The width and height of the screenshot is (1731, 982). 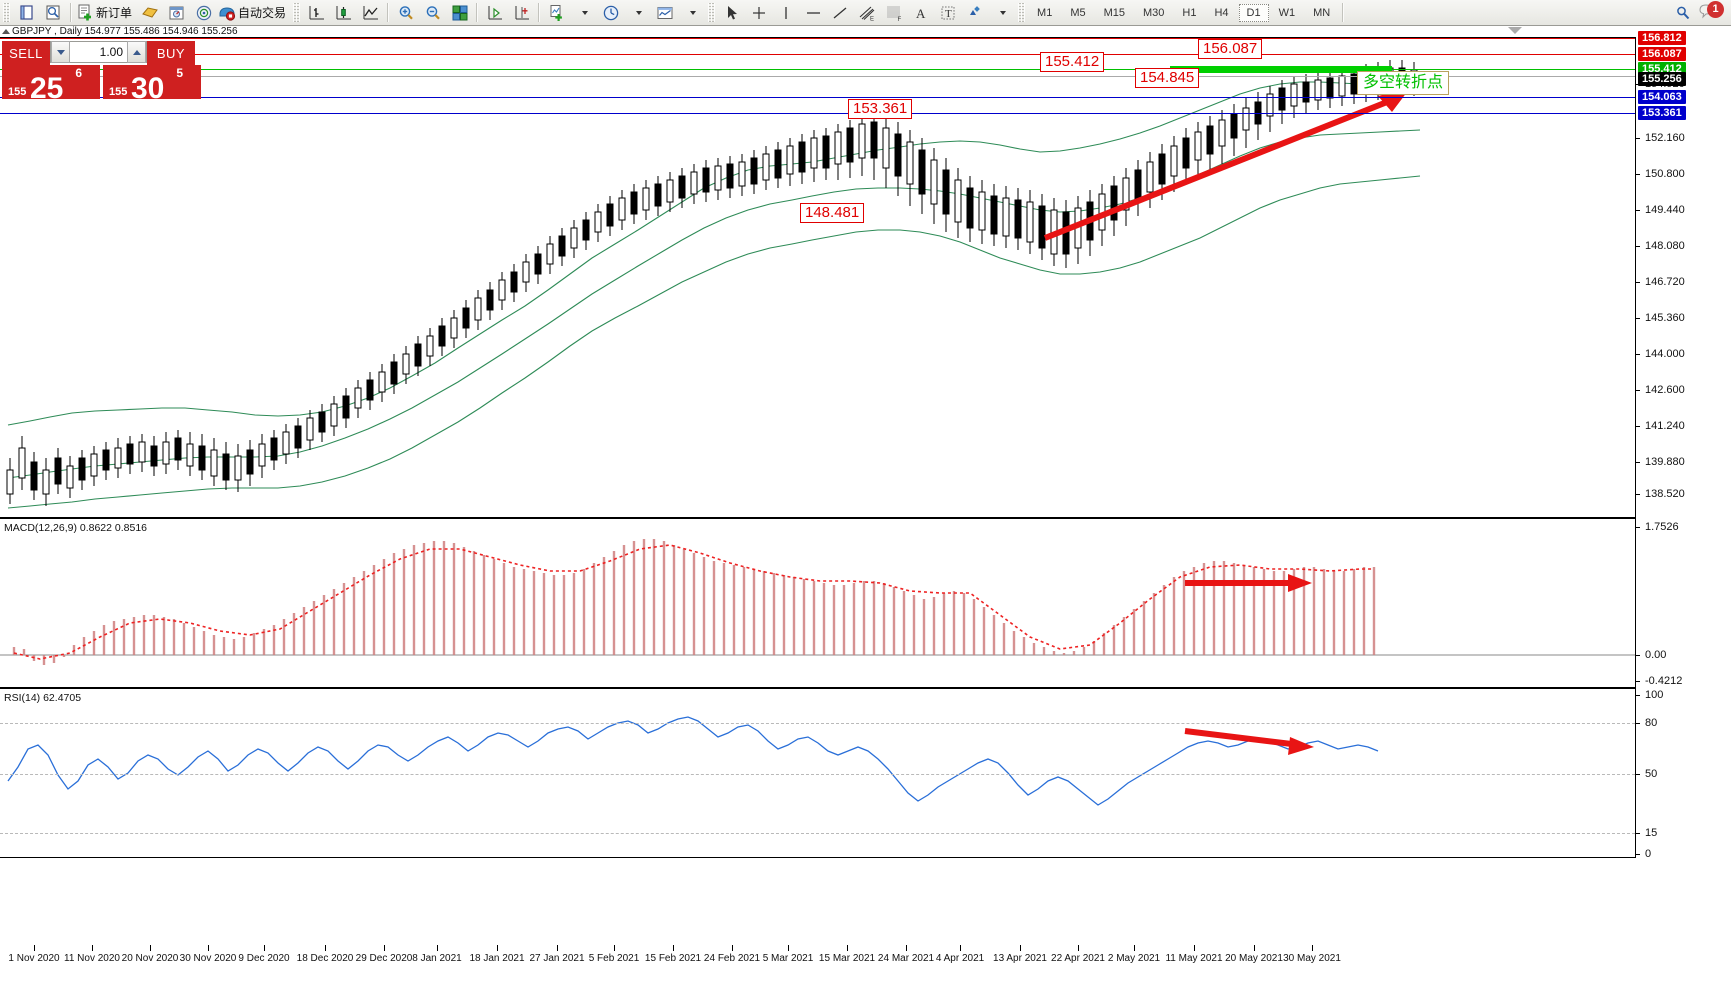 What do you see at coordinates (1660, 318) in the screenshot?
I see `price-tick-145-360: 145.360` at bounding box center [1660, 318].